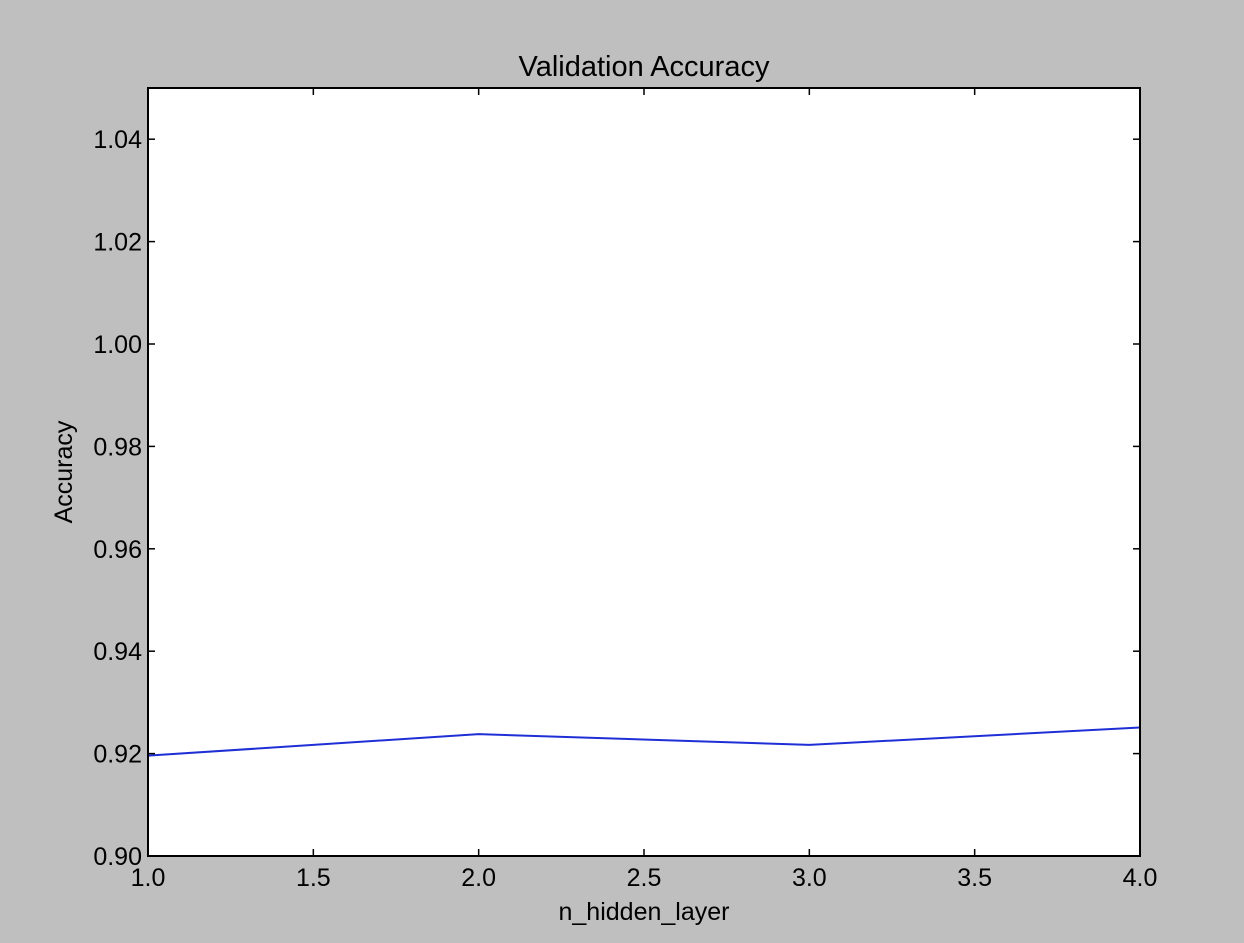  What do you see at coordinates (644, 67) in the screenshot?
I see `chart-title: Validation Accuracy` at bounding box center [644, 67].